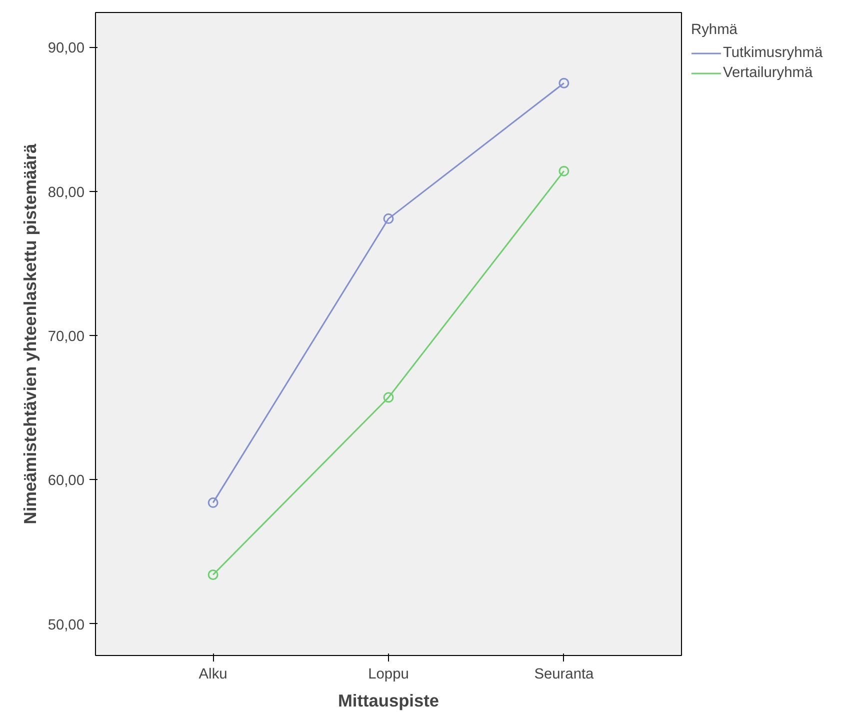 The image size is (851, 725). I want to click on x-tick-label: Seuranta, so click(564, 674).